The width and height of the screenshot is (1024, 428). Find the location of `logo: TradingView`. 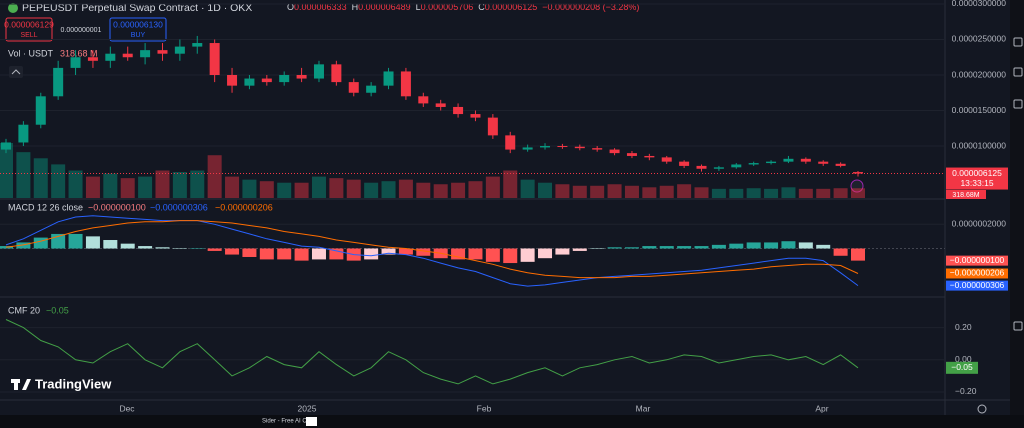

logo: TradingView is located at coordinates (61, 383).